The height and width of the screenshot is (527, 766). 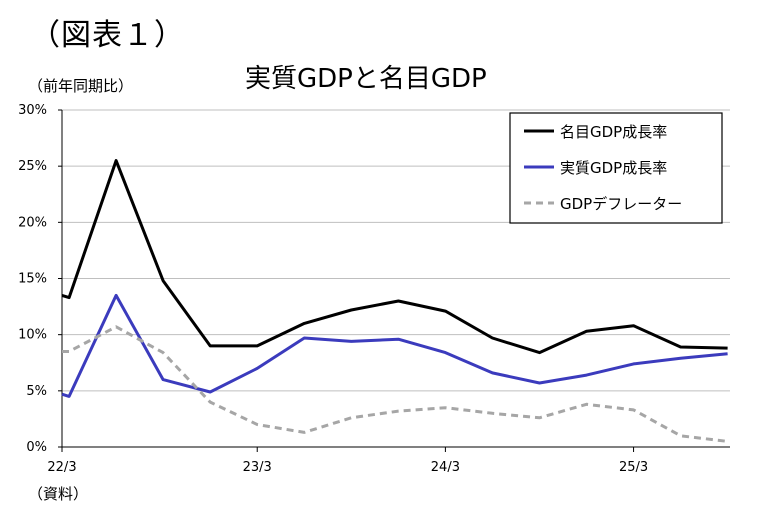 I want to click on y-tick-label: 5%, so click(x=36, y=391).